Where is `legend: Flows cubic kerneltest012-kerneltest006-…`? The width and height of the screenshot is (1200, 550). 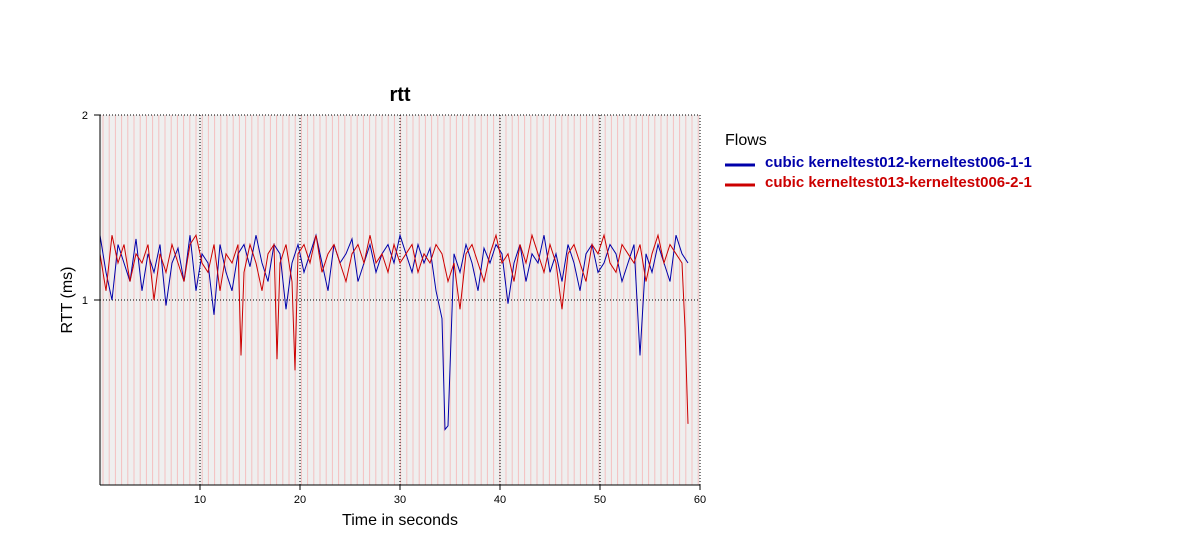
legend: Flows cubic kerneltest012-kerneltest006-… is located at coordinates (878, 161).